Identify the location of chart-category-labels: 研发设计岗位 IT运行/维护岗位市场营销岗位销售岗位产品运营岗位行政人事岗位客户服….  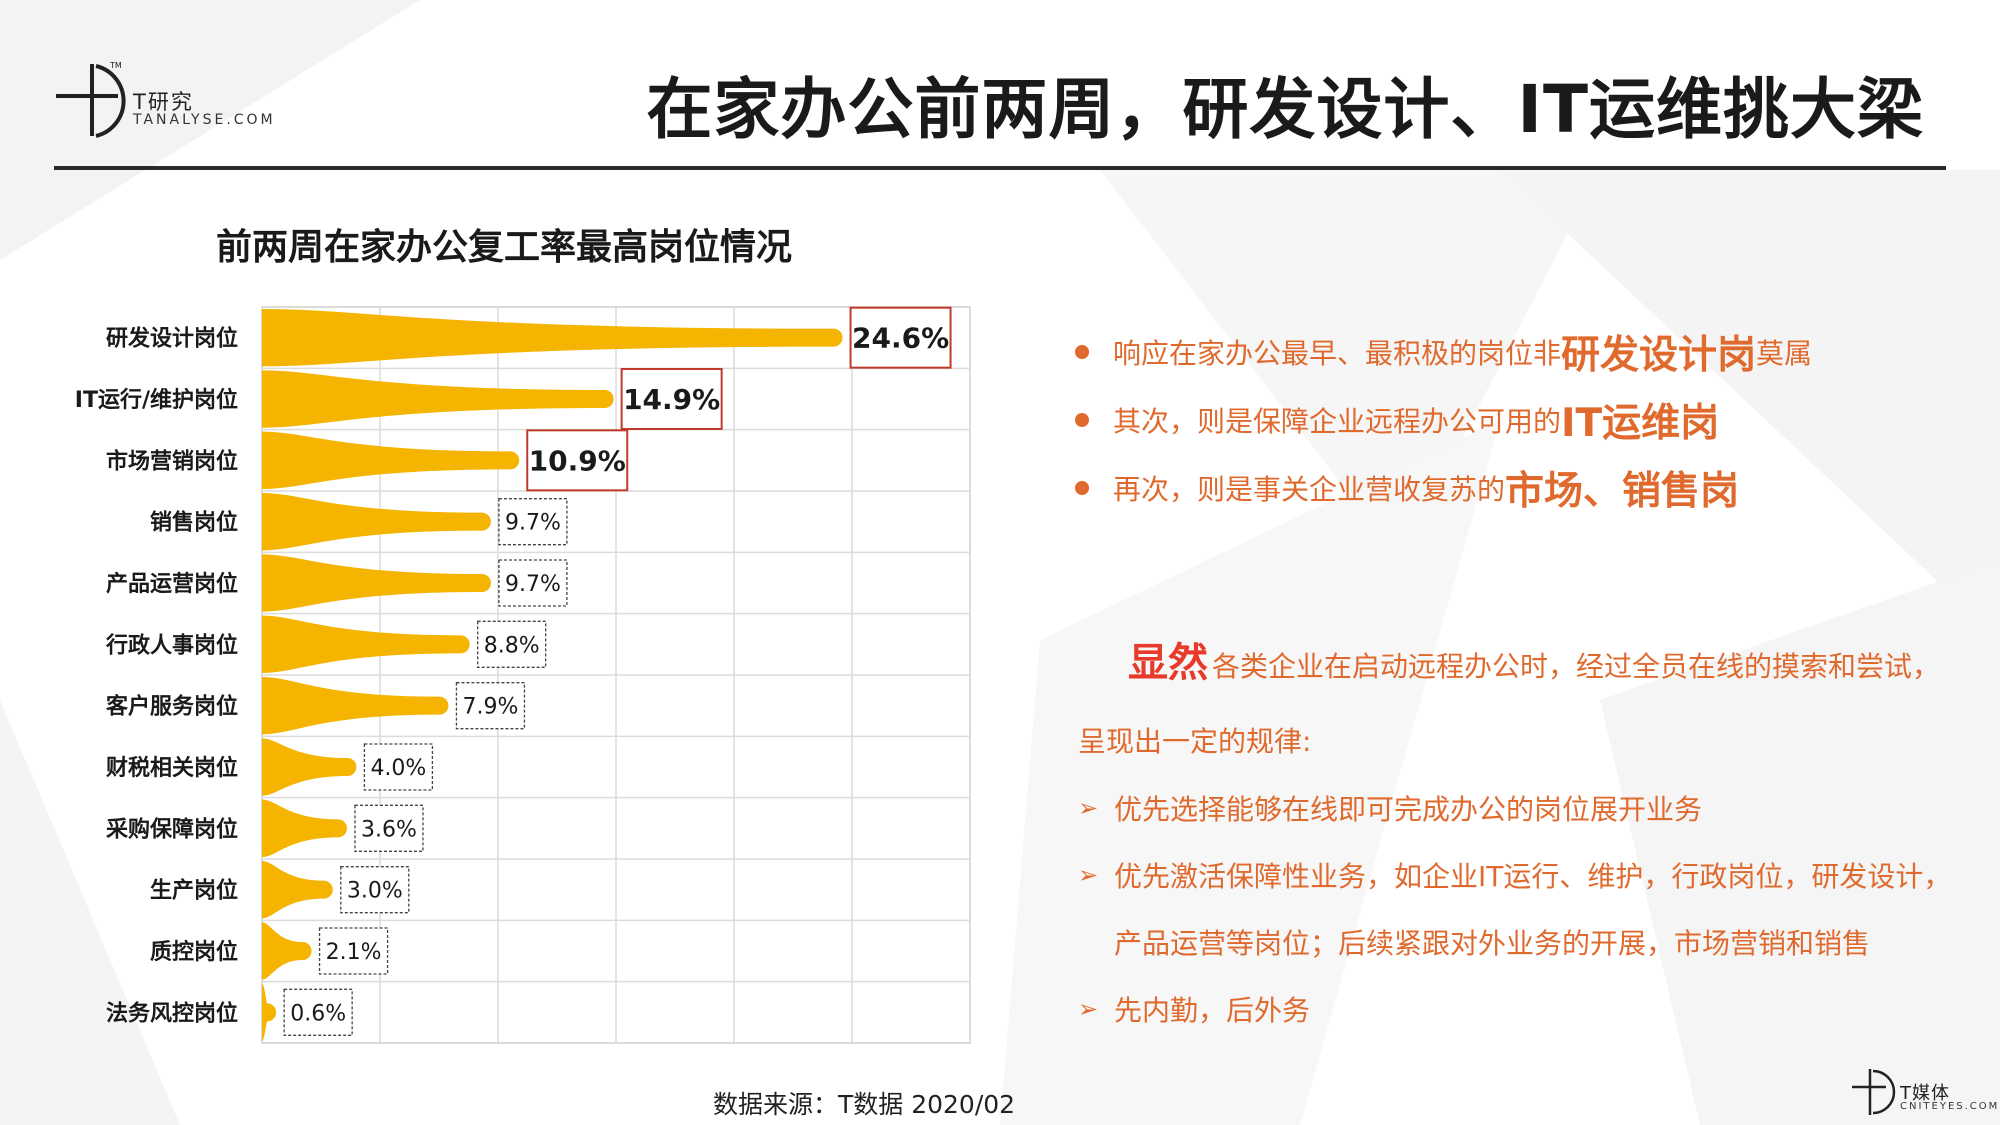
(156, 676).